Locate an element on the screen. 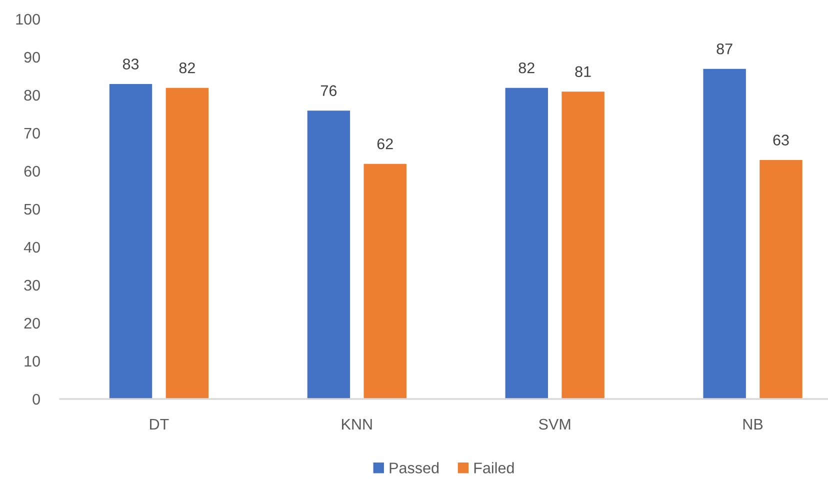  data-label: 83 is located at coordinates (130, 64).